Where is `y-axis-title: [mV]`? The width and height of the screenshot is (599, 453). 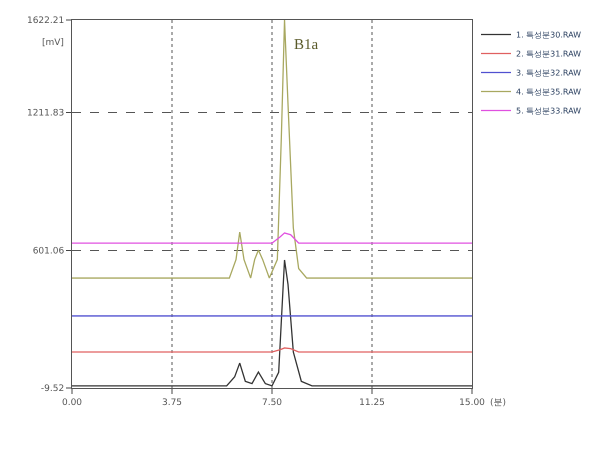
y-axis-title: [mV] is located at coordinates (53, 43).